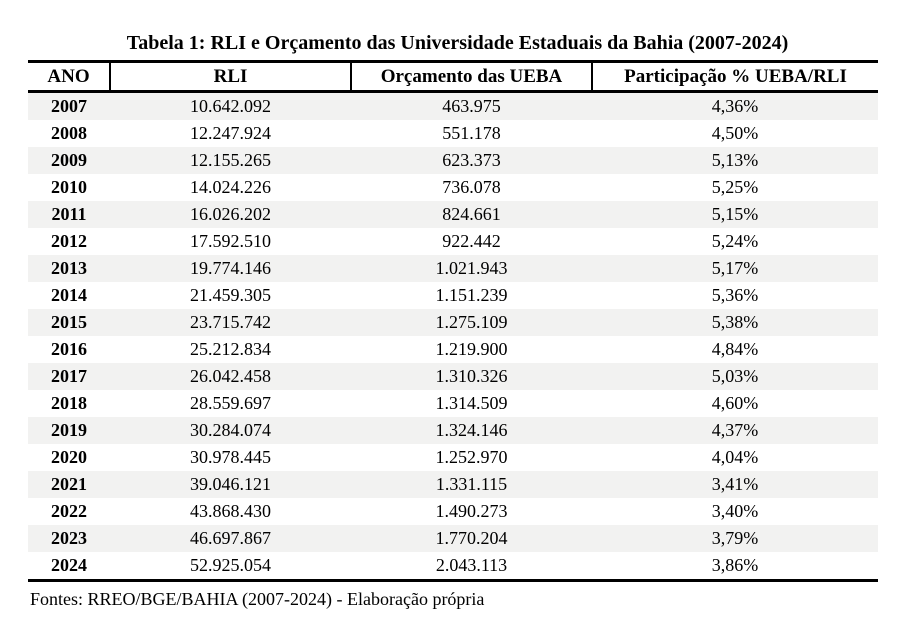  Describe the element at coordinates (69, 538) in the screenshot. I see `year-cell: 2023` at that location.